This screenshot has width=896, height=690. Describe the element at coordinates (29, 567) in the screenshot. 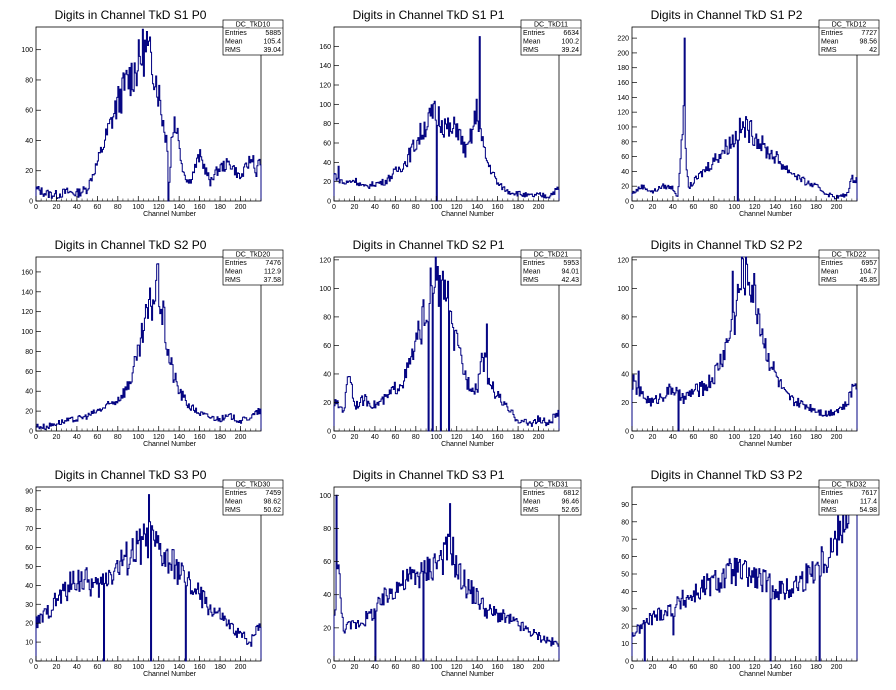

I see `y-tick-label: 50` at that location.